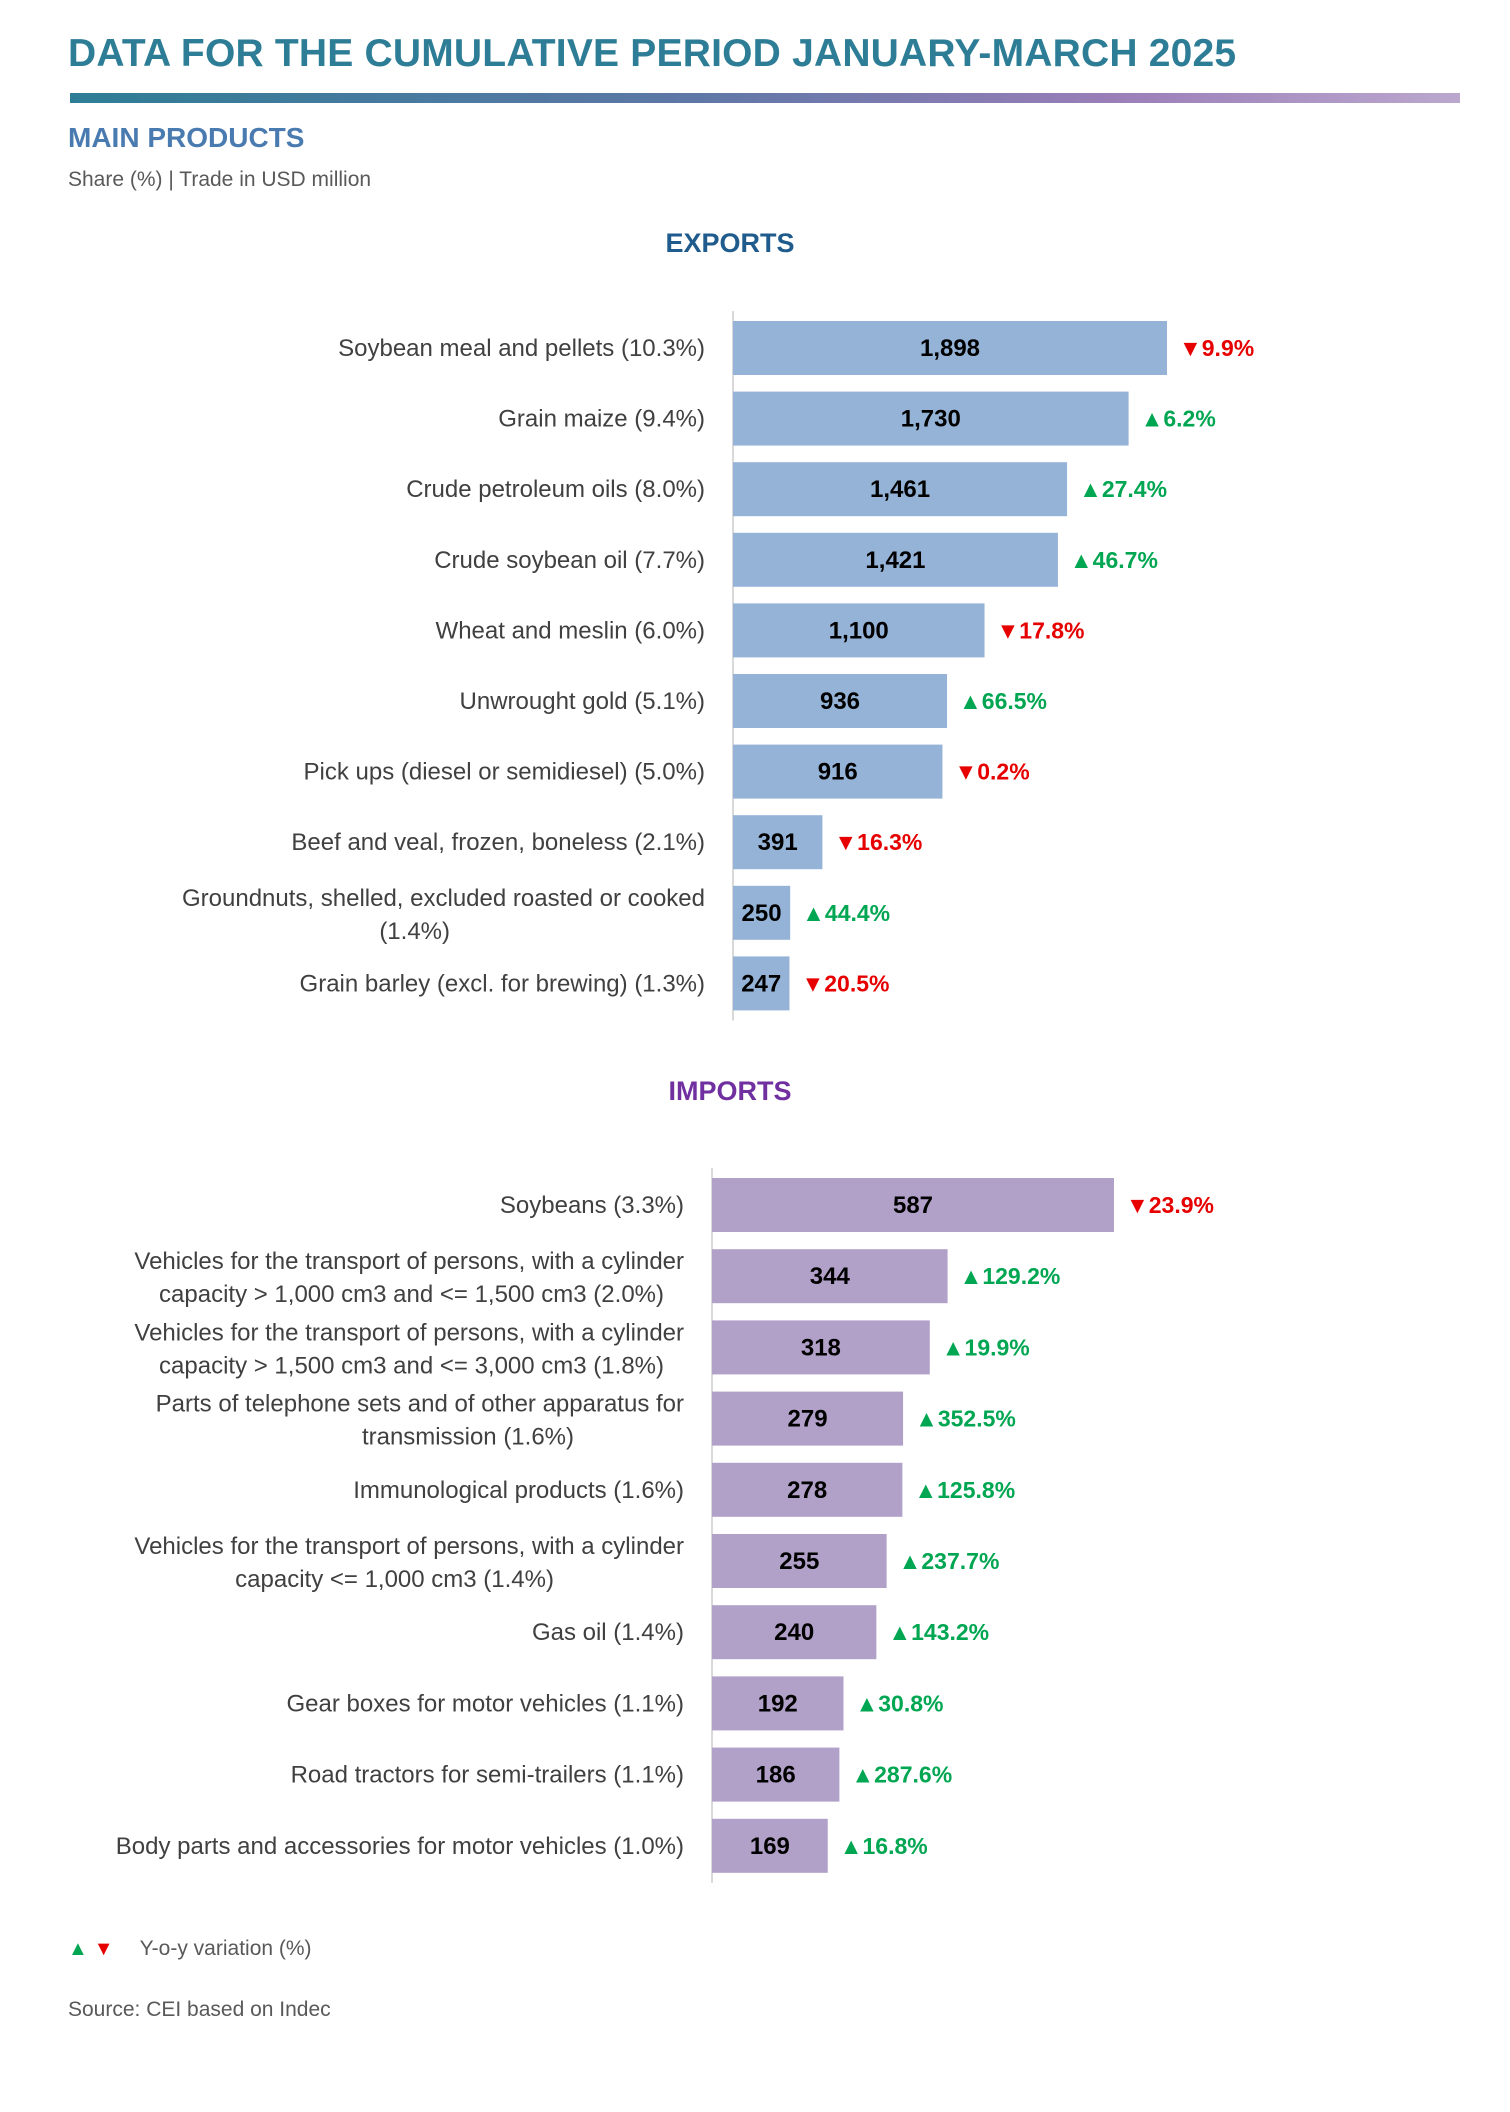 The image size is (1510, 2112). I want to click on imports-chart-title: IMPORTS, so click(729, 1091).